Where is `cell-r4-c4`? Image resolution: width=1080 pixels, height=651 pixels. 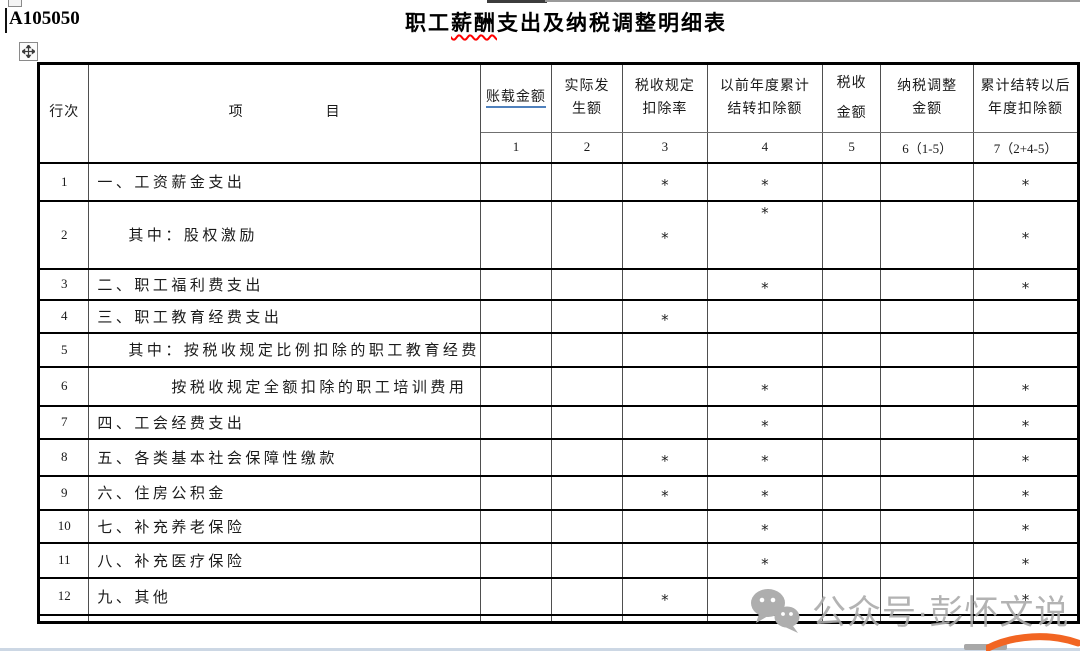
cell-r4-c4 is located at coordinates (765, 316).